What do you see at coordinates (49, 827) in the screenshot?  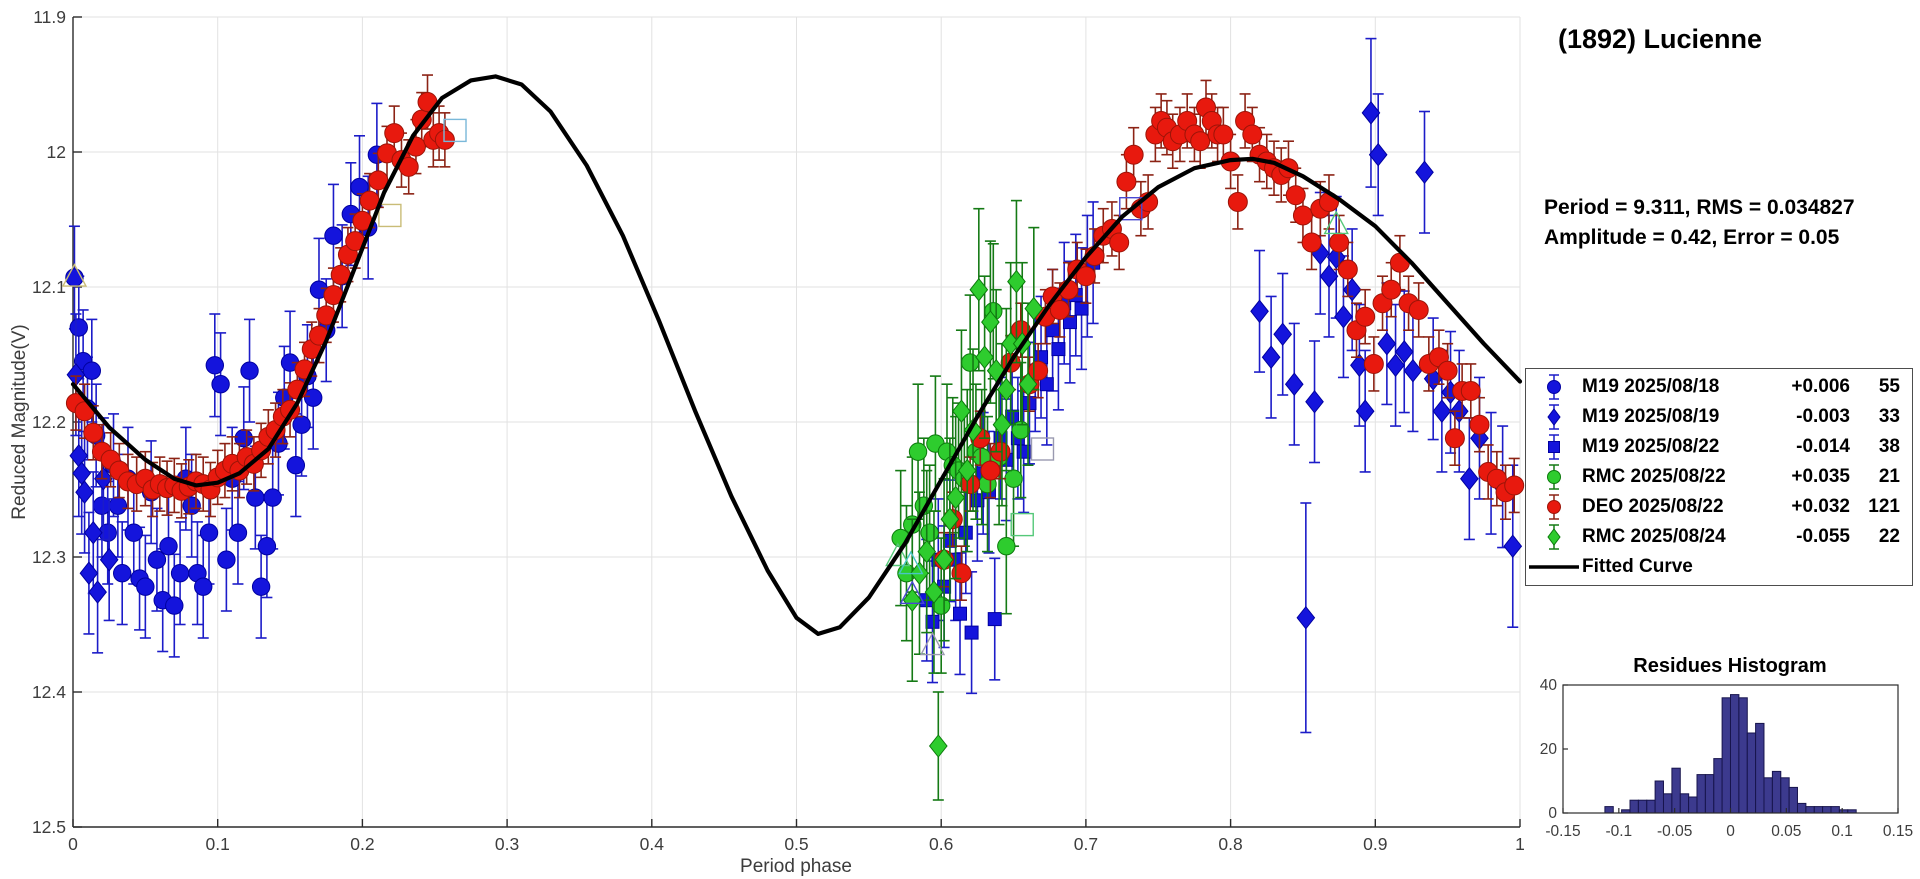 I see `y-tick-label: 12.5` at bounding box center [49, 827].